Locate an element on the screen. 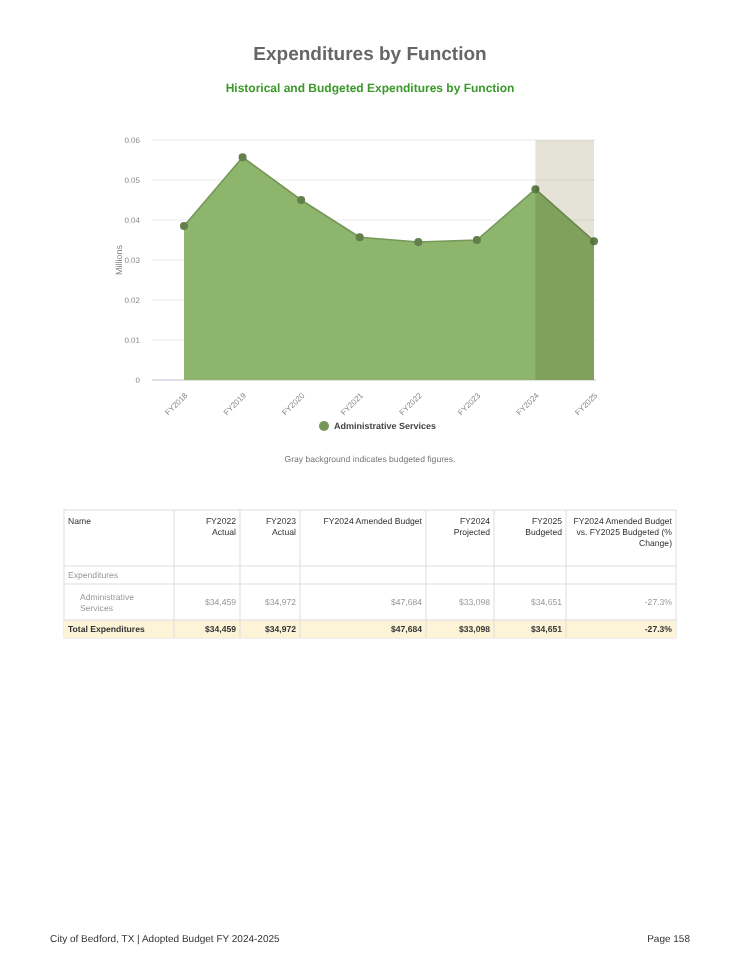 The width and height of the screenshot is (740, 960). chart-title: Expenditures by Function is located at coordinates (370, 55).